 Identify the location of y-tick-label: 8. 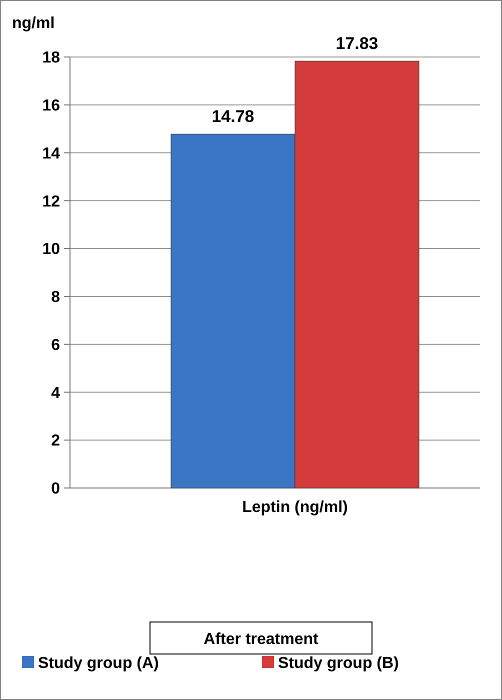
(55, 297).